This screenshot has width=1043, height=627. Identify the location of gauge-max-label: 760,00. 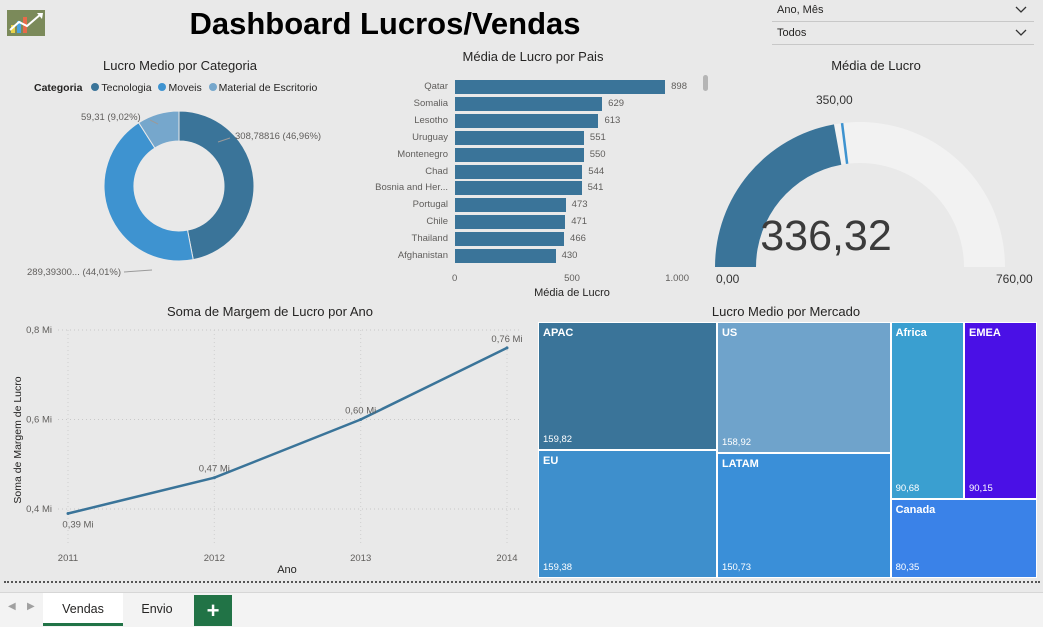
(1014, 279).